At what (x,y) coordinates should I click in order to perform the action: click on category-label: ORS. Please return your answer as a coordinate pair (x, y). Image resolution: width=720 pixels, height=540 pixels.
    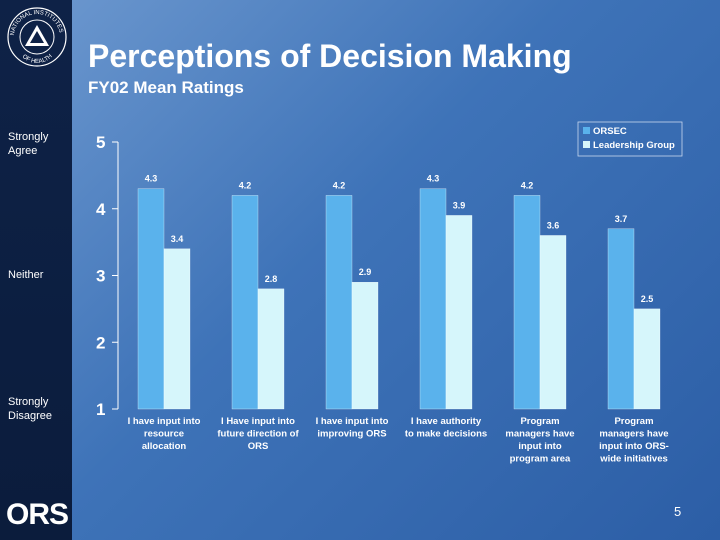
    Looking at the image, I should click on (258, 446).